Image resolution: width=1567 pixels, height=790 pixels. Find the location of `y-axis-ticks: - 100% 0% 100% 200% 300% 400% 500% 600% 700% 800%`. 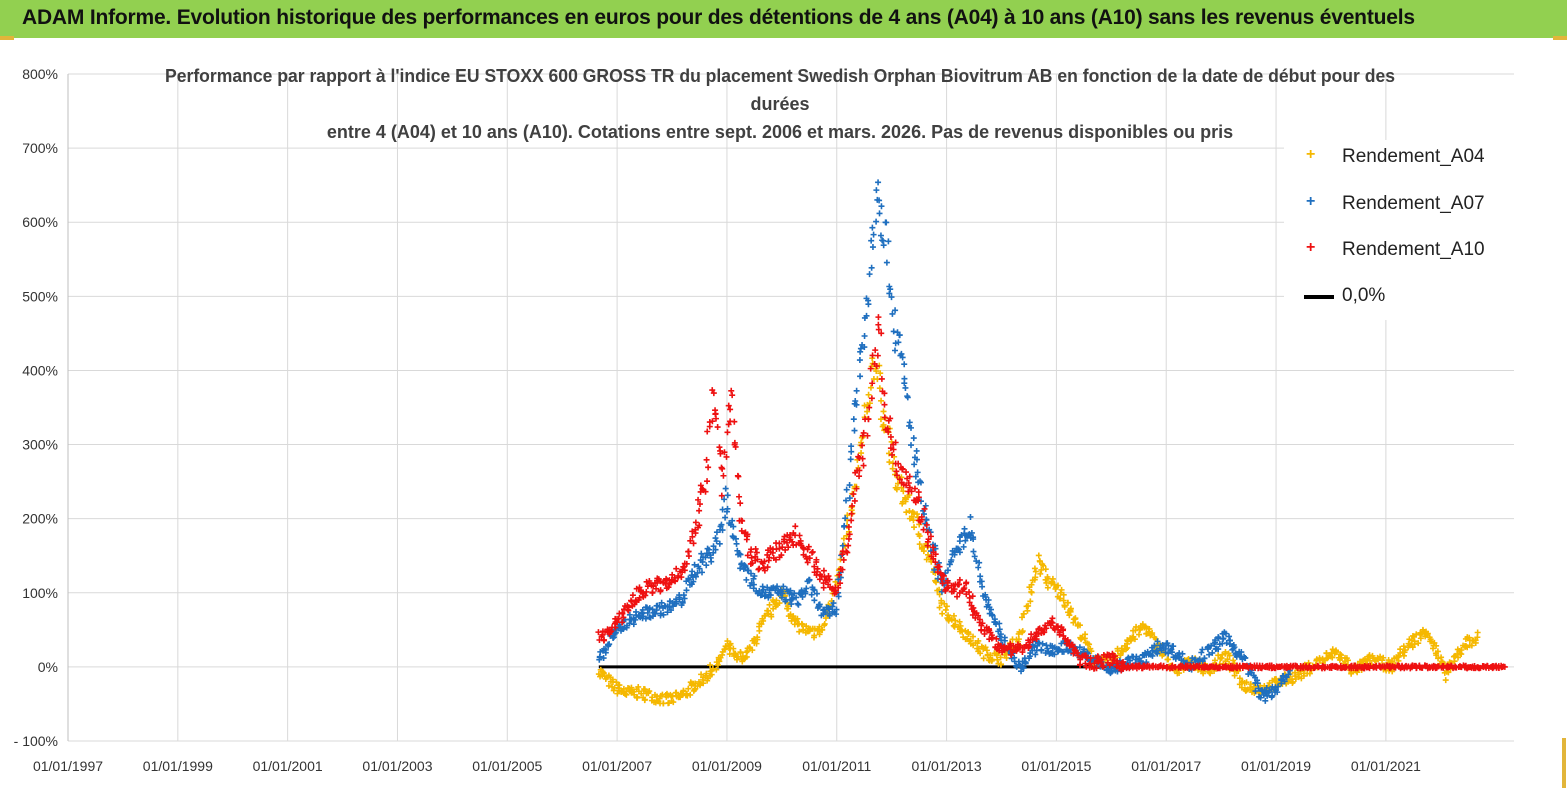

y-axis-ticks: - 100% 0% 100% 200% 300% 400% 500% 600% 700% 800% is located at coordinates (36, 407).